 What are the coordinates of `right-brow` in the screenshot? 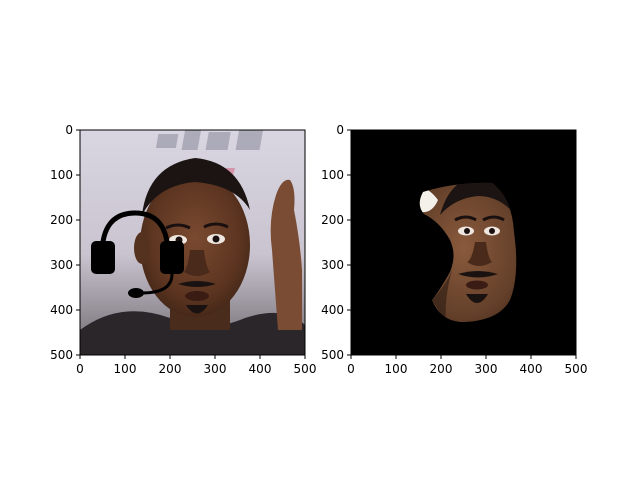 It's located at (216, 225).